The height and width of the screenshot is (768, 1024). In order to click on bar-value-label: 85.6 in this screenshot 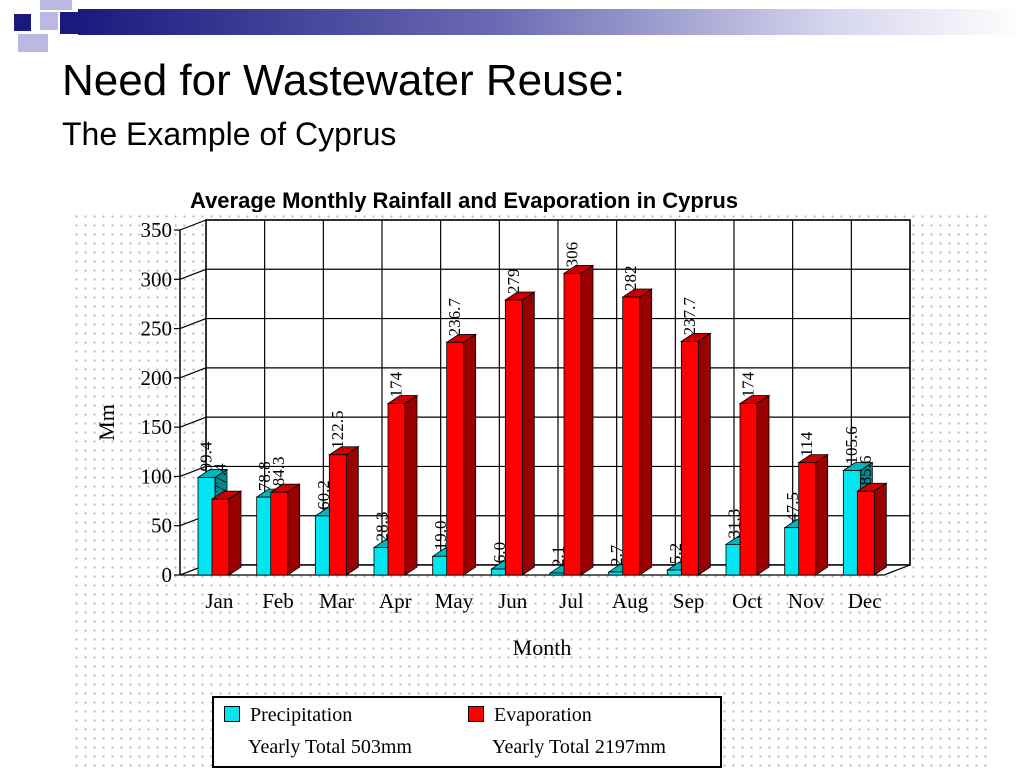, I will do `click(865, 470)`.